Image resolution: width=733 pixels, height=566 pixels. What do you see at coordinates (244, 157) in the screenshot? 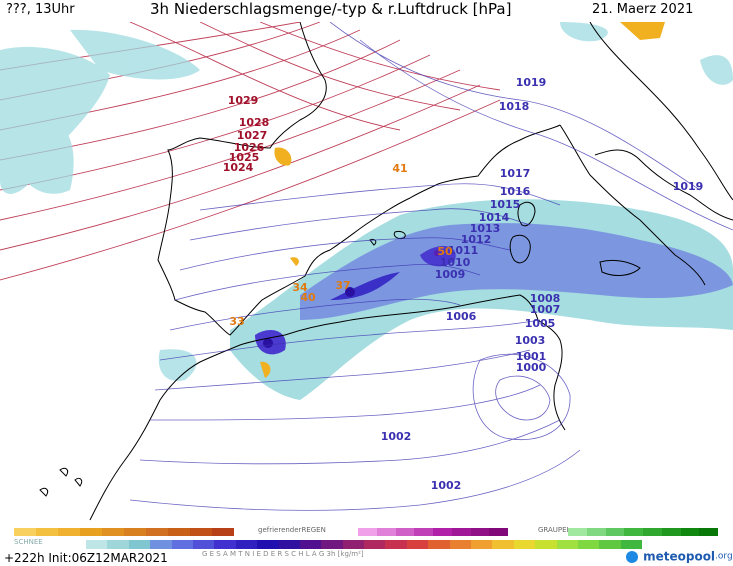
I see `isobar-label-high: 1025` at bounding box center [244, 157].